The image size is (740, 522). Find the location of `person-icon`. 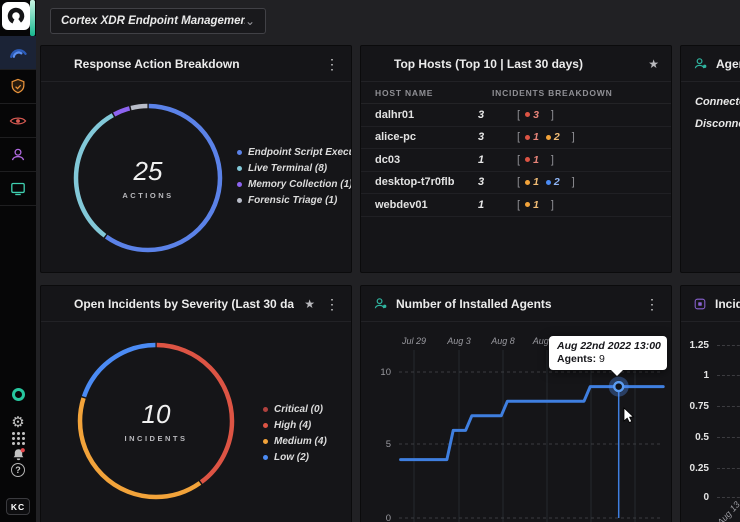

person-icon is located at coordinates (18, 154).